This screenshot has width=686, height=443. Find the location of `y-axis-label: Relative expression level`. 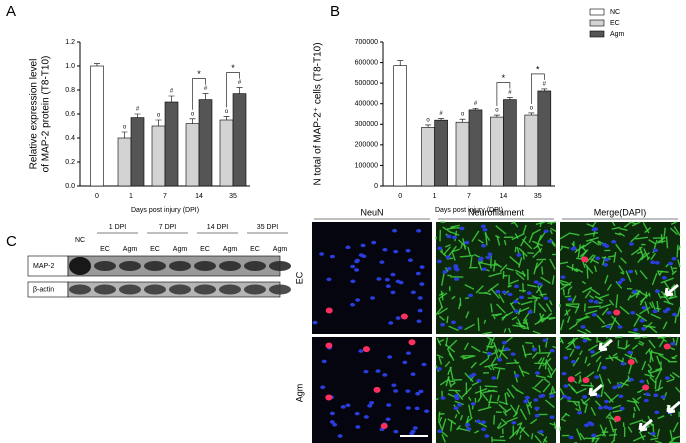

y-axis-label: Relative expression level is located at coordinates (34, 114).